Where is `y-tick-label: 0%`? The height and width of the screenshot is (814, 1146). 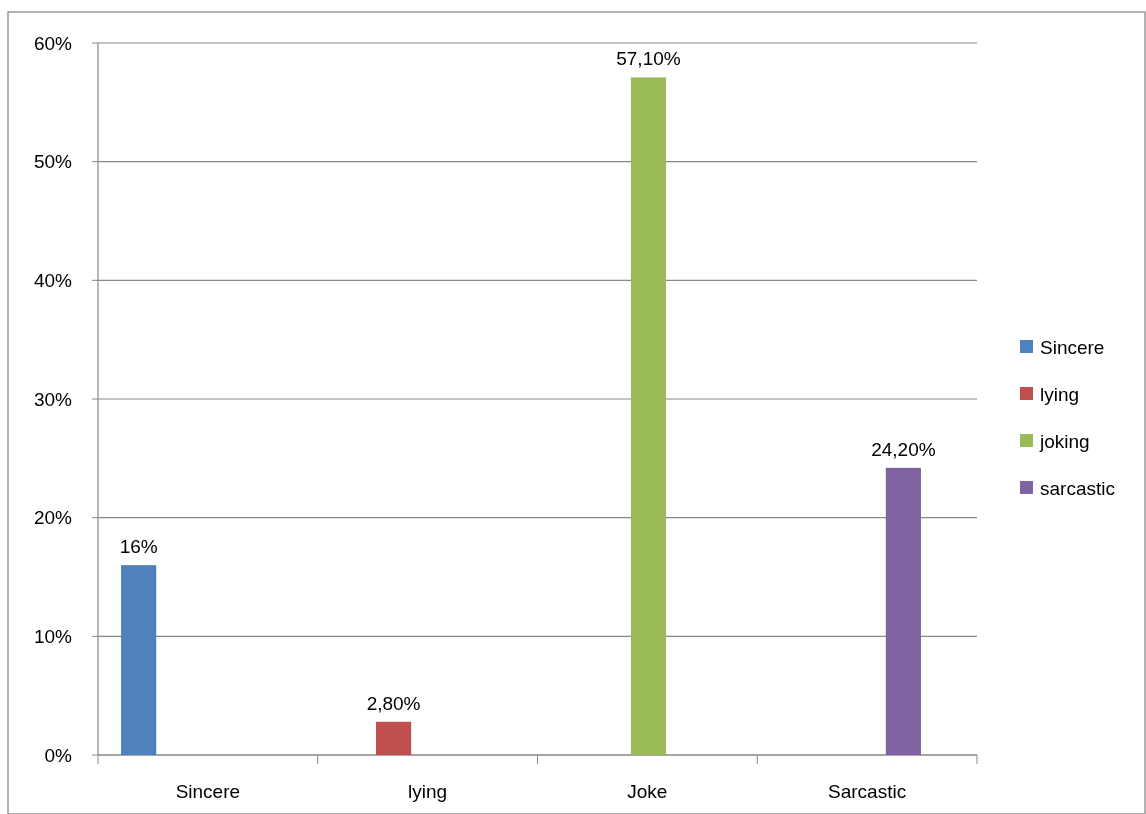 y-tick-label: 0% is located at coordinates (58, 755).